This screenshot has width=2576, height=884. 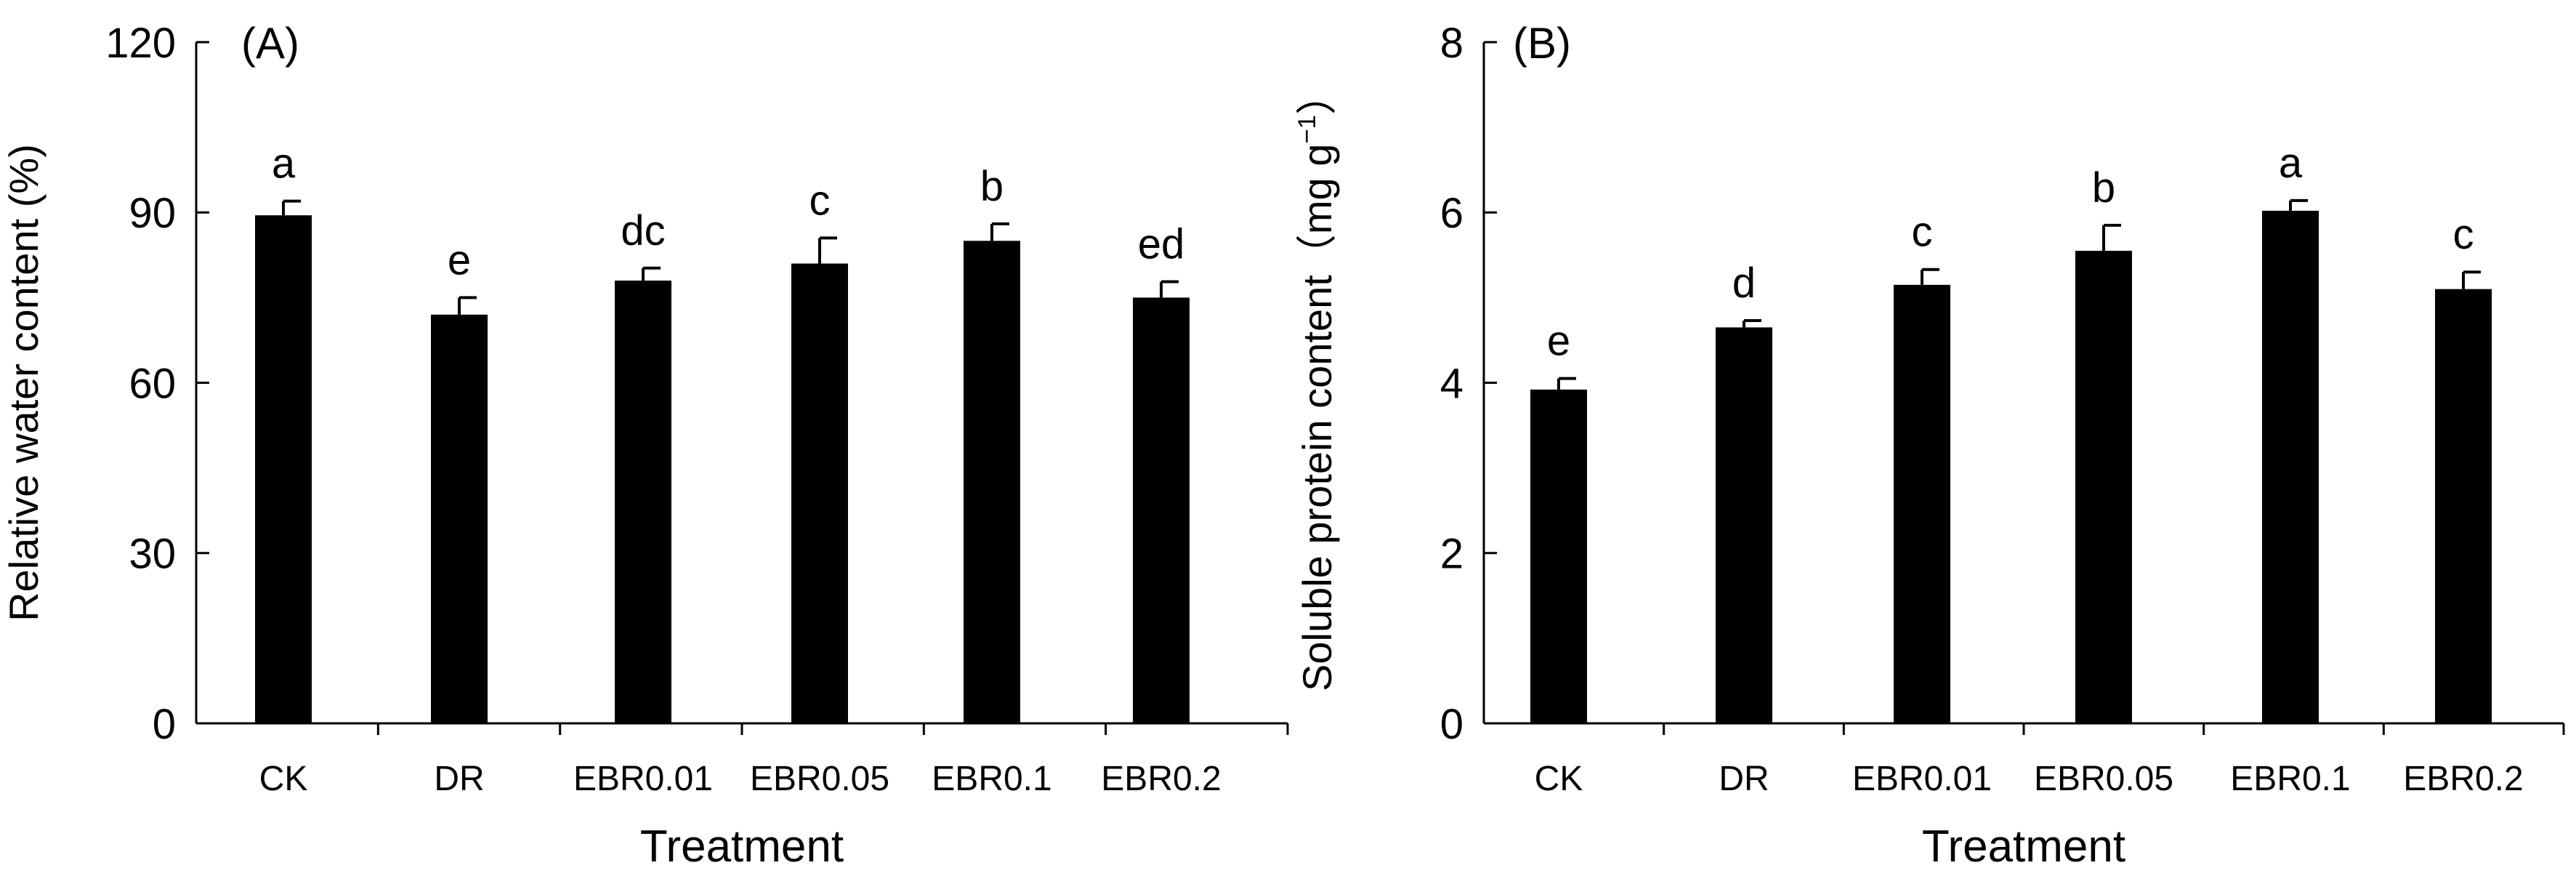 I want to click on y-tick-label: 2, so click(x=1452, y=554).